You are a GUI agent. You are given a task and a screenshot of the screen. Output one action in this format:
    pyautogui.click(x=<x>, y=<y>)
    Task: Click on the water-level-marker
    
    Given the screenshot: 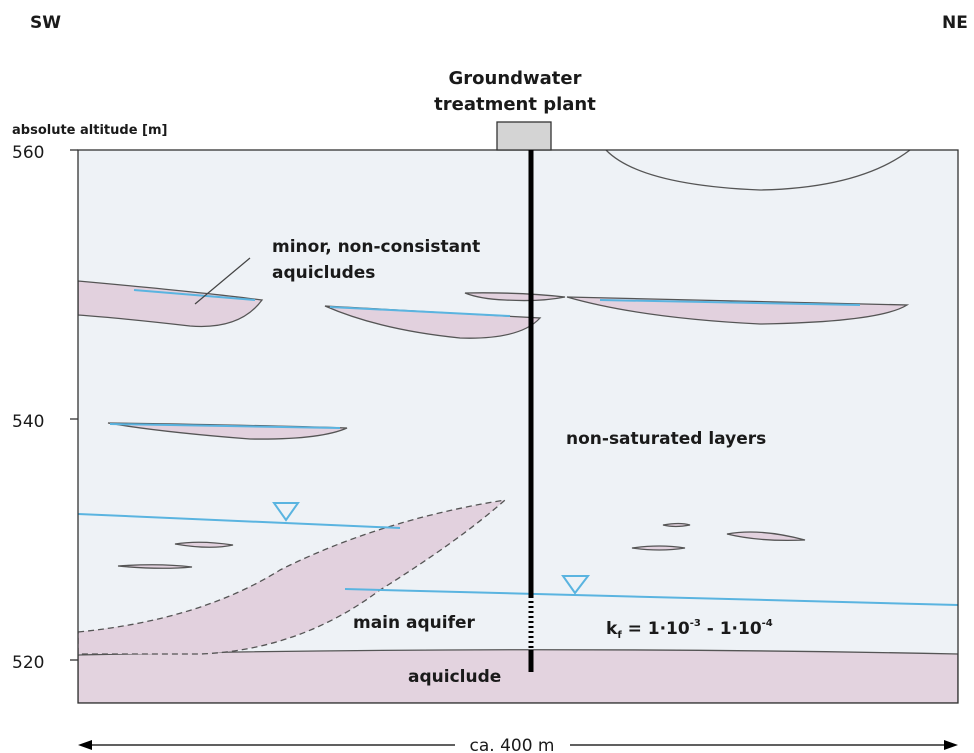 What is the action you would take?
    pyautogui.click(x=431, y=548)
    